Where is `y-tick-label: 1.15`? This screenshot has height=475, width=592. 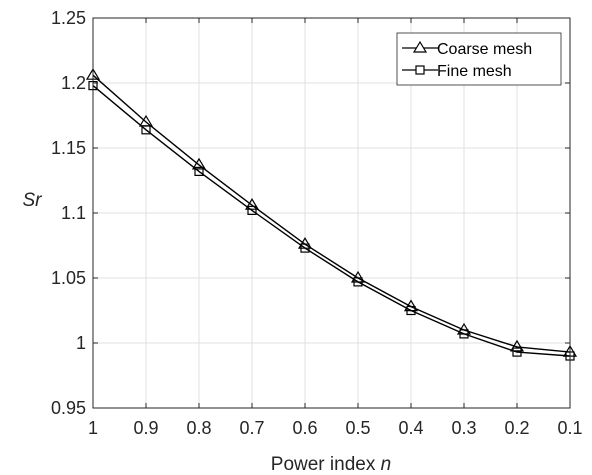 y-tick-label: 1.15 is located at coordinates (68, 148).